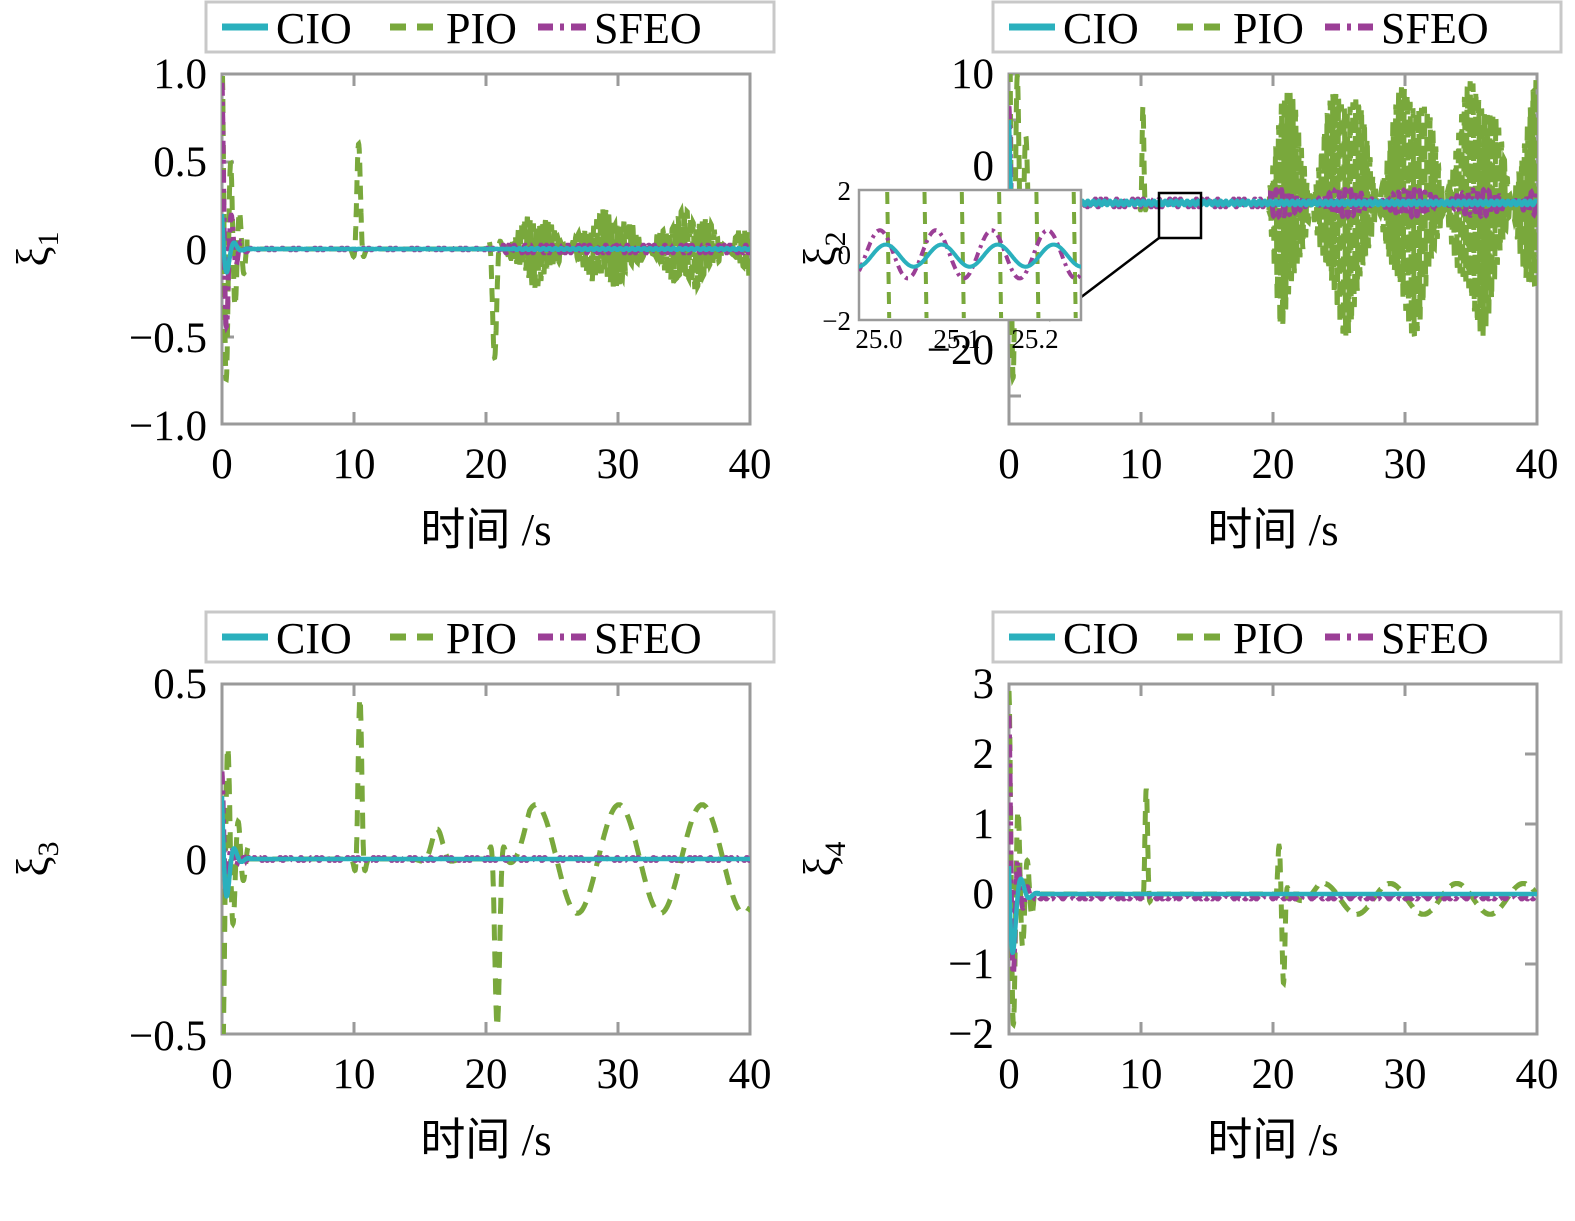 Image resolution: width=1575 pixels, height=1221 pixels. I want to click on zoom-source-box, so click(1180, 215).